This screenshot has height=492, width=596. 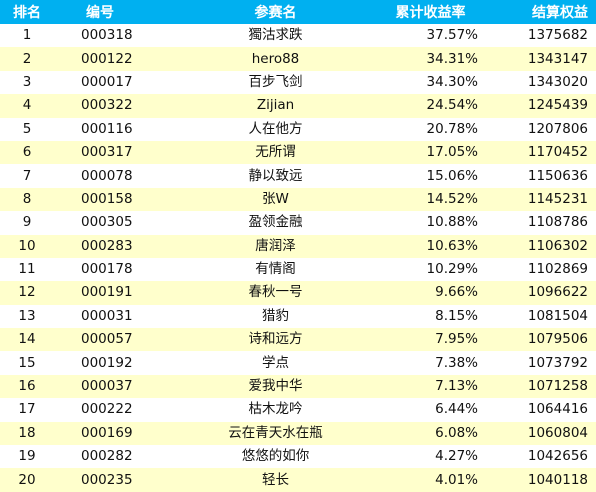 What do you see at coordinates (107, 58) in the screenshot?
I see `cell-code: 000122` at bounding box center [107, 58].